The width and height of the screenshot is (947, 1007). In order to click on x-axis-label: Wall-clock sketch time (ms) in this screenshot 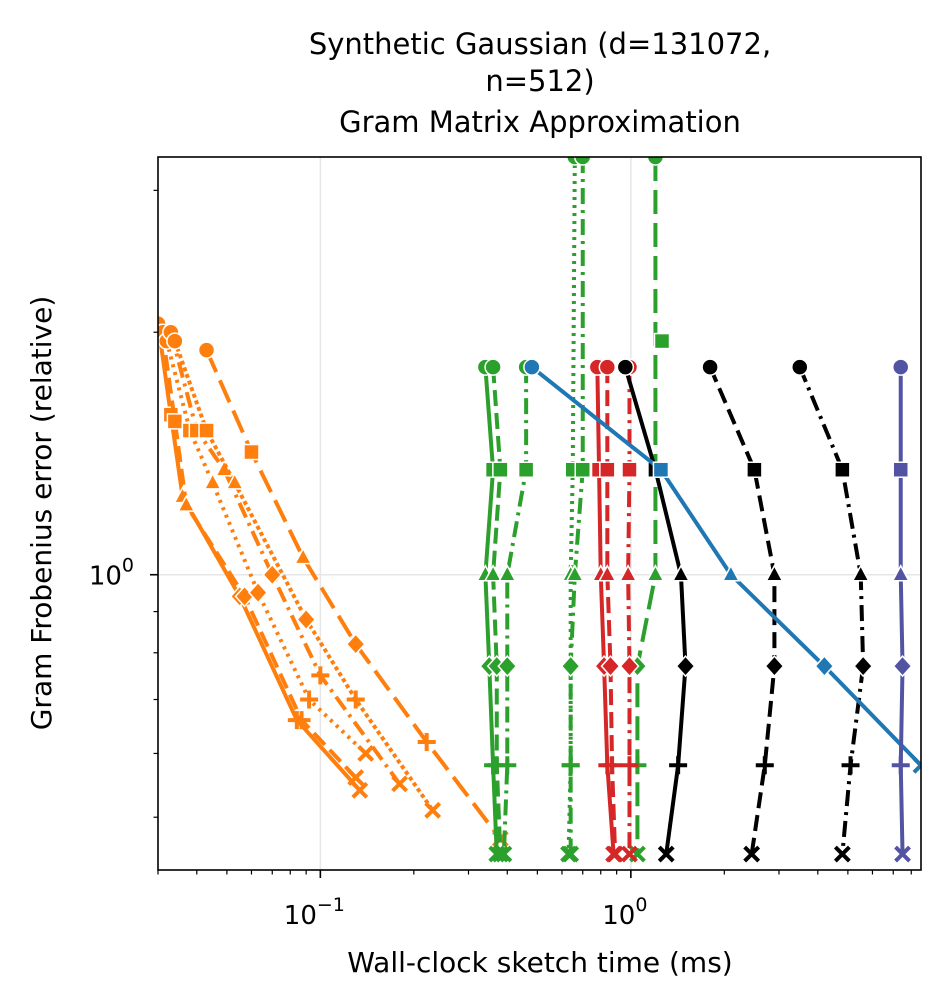, I will do `click(539, 962)`.